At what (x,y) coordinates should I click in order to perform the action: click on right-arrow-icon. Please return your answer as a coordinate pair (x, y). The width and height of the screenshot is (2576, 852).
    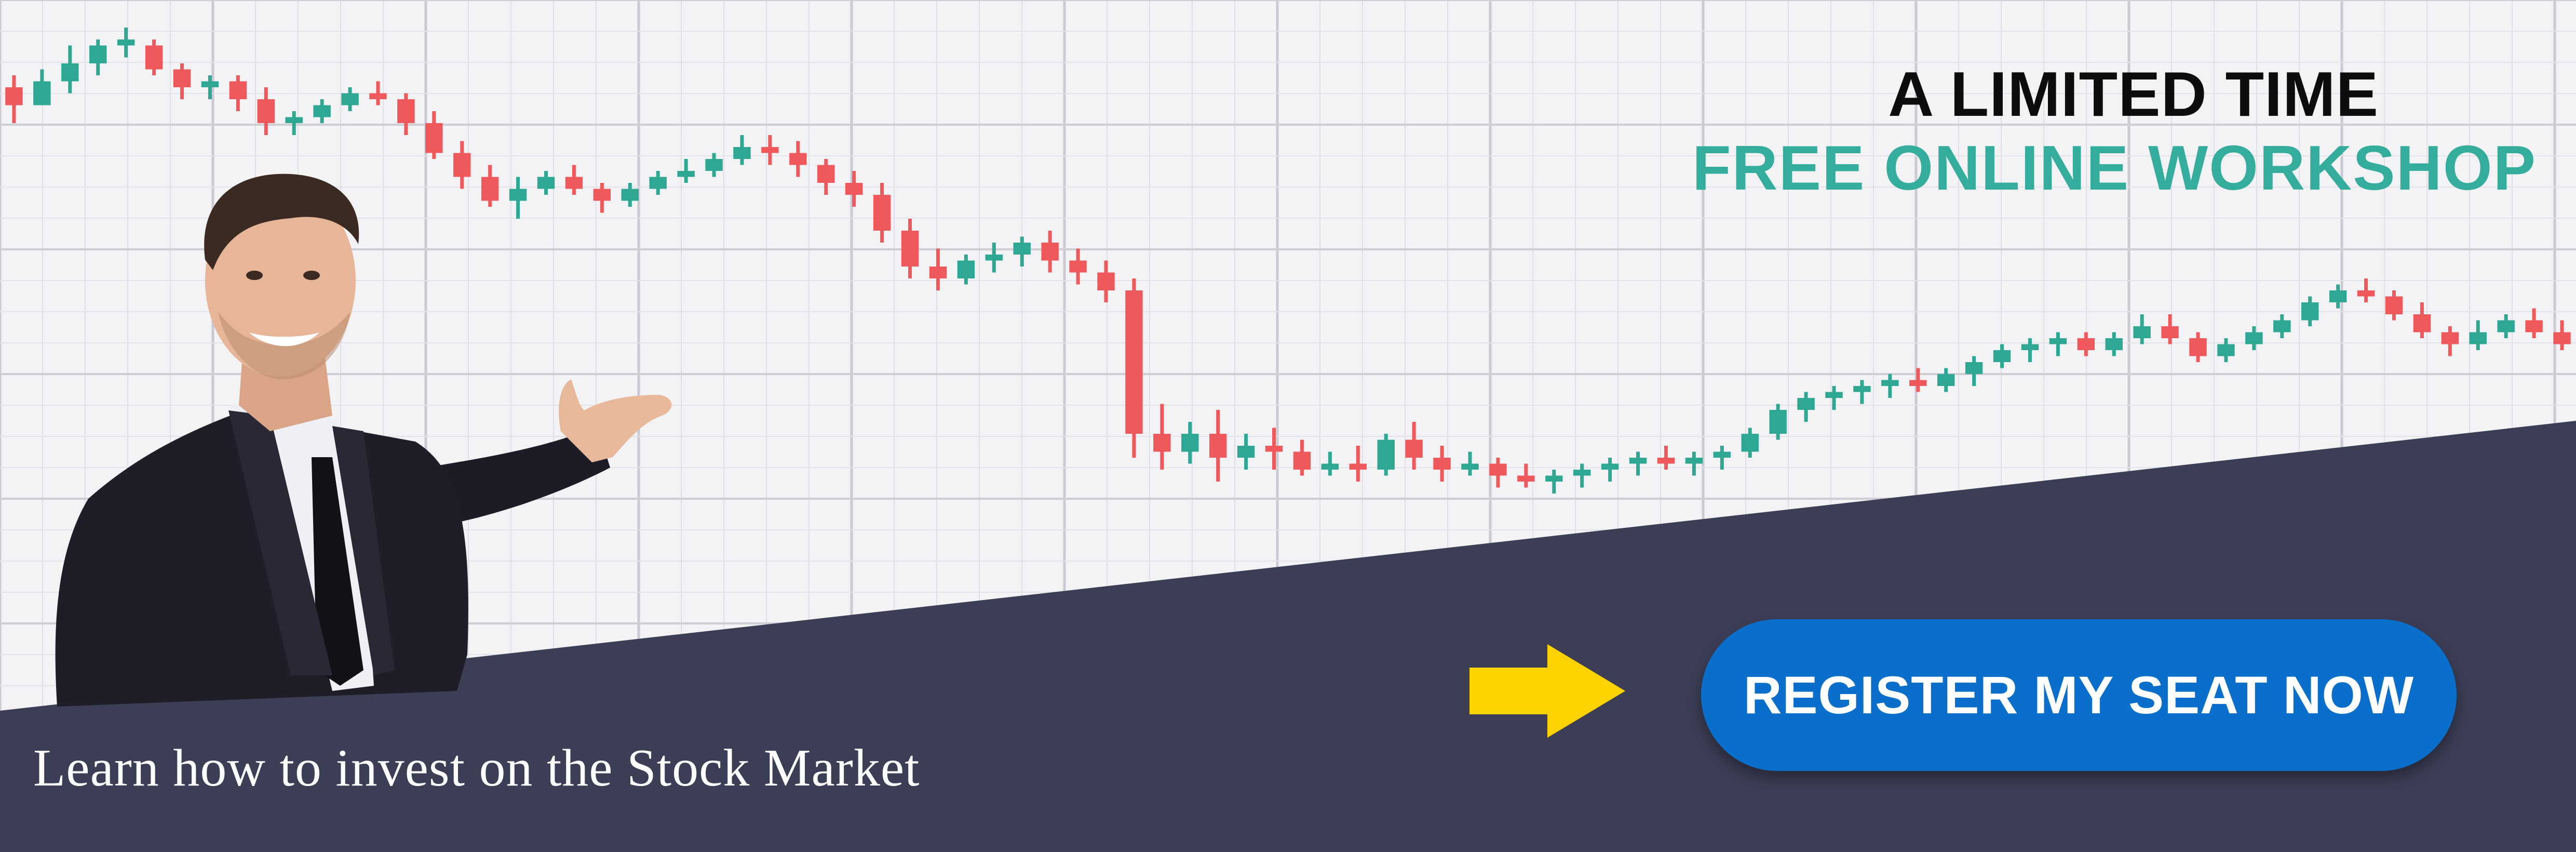
    Looking at the image, I should click on (1547, 691).